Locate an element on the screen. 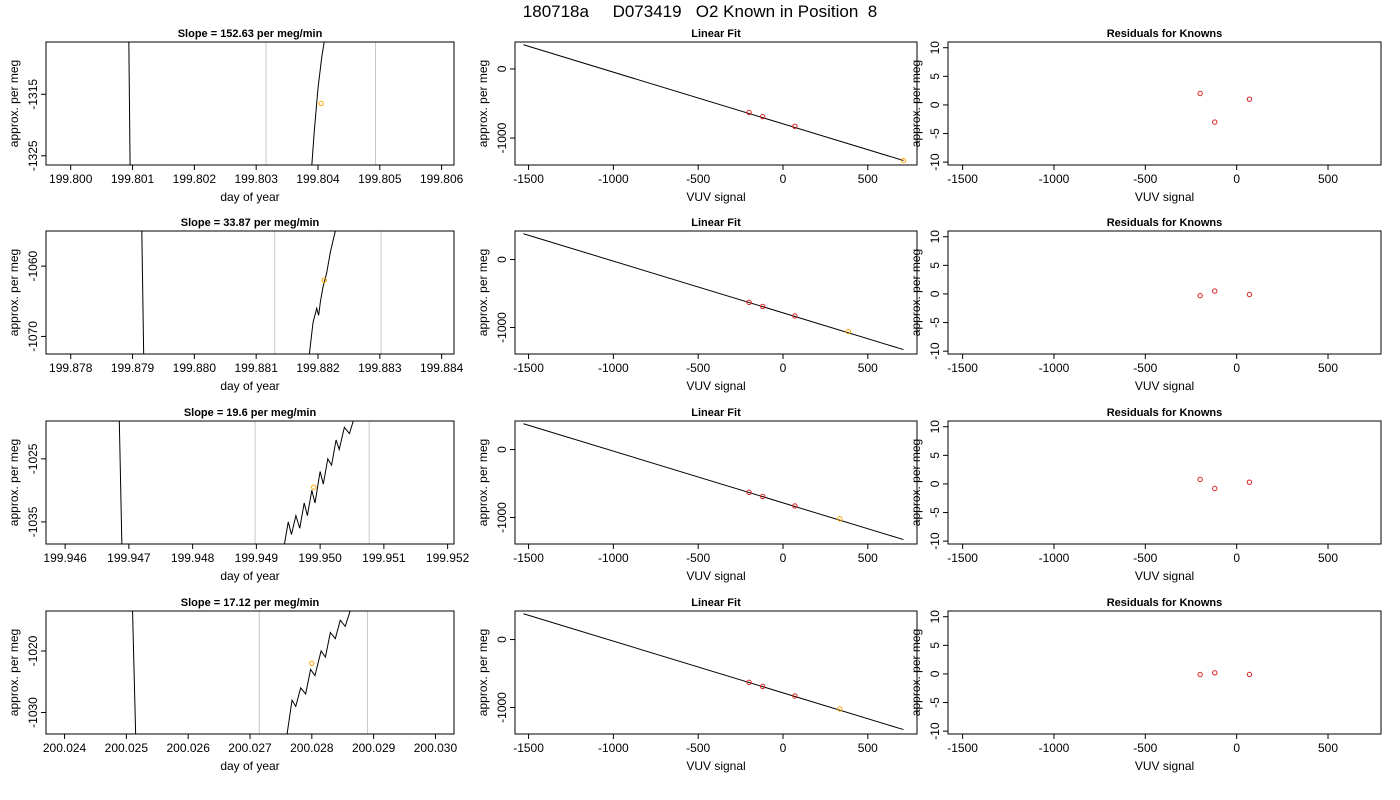 The image size is (1400, 800). x-tick-label: 200.029 is located at coordinates (374, 748).